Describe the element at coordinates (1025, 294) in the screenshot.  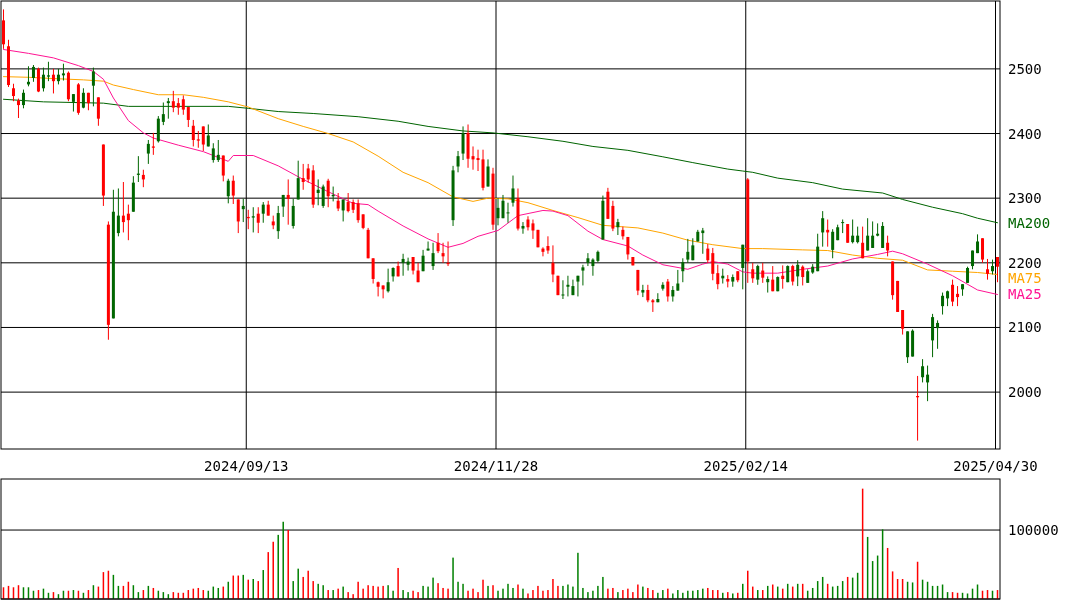
I see `series-label: MA25` at that location.